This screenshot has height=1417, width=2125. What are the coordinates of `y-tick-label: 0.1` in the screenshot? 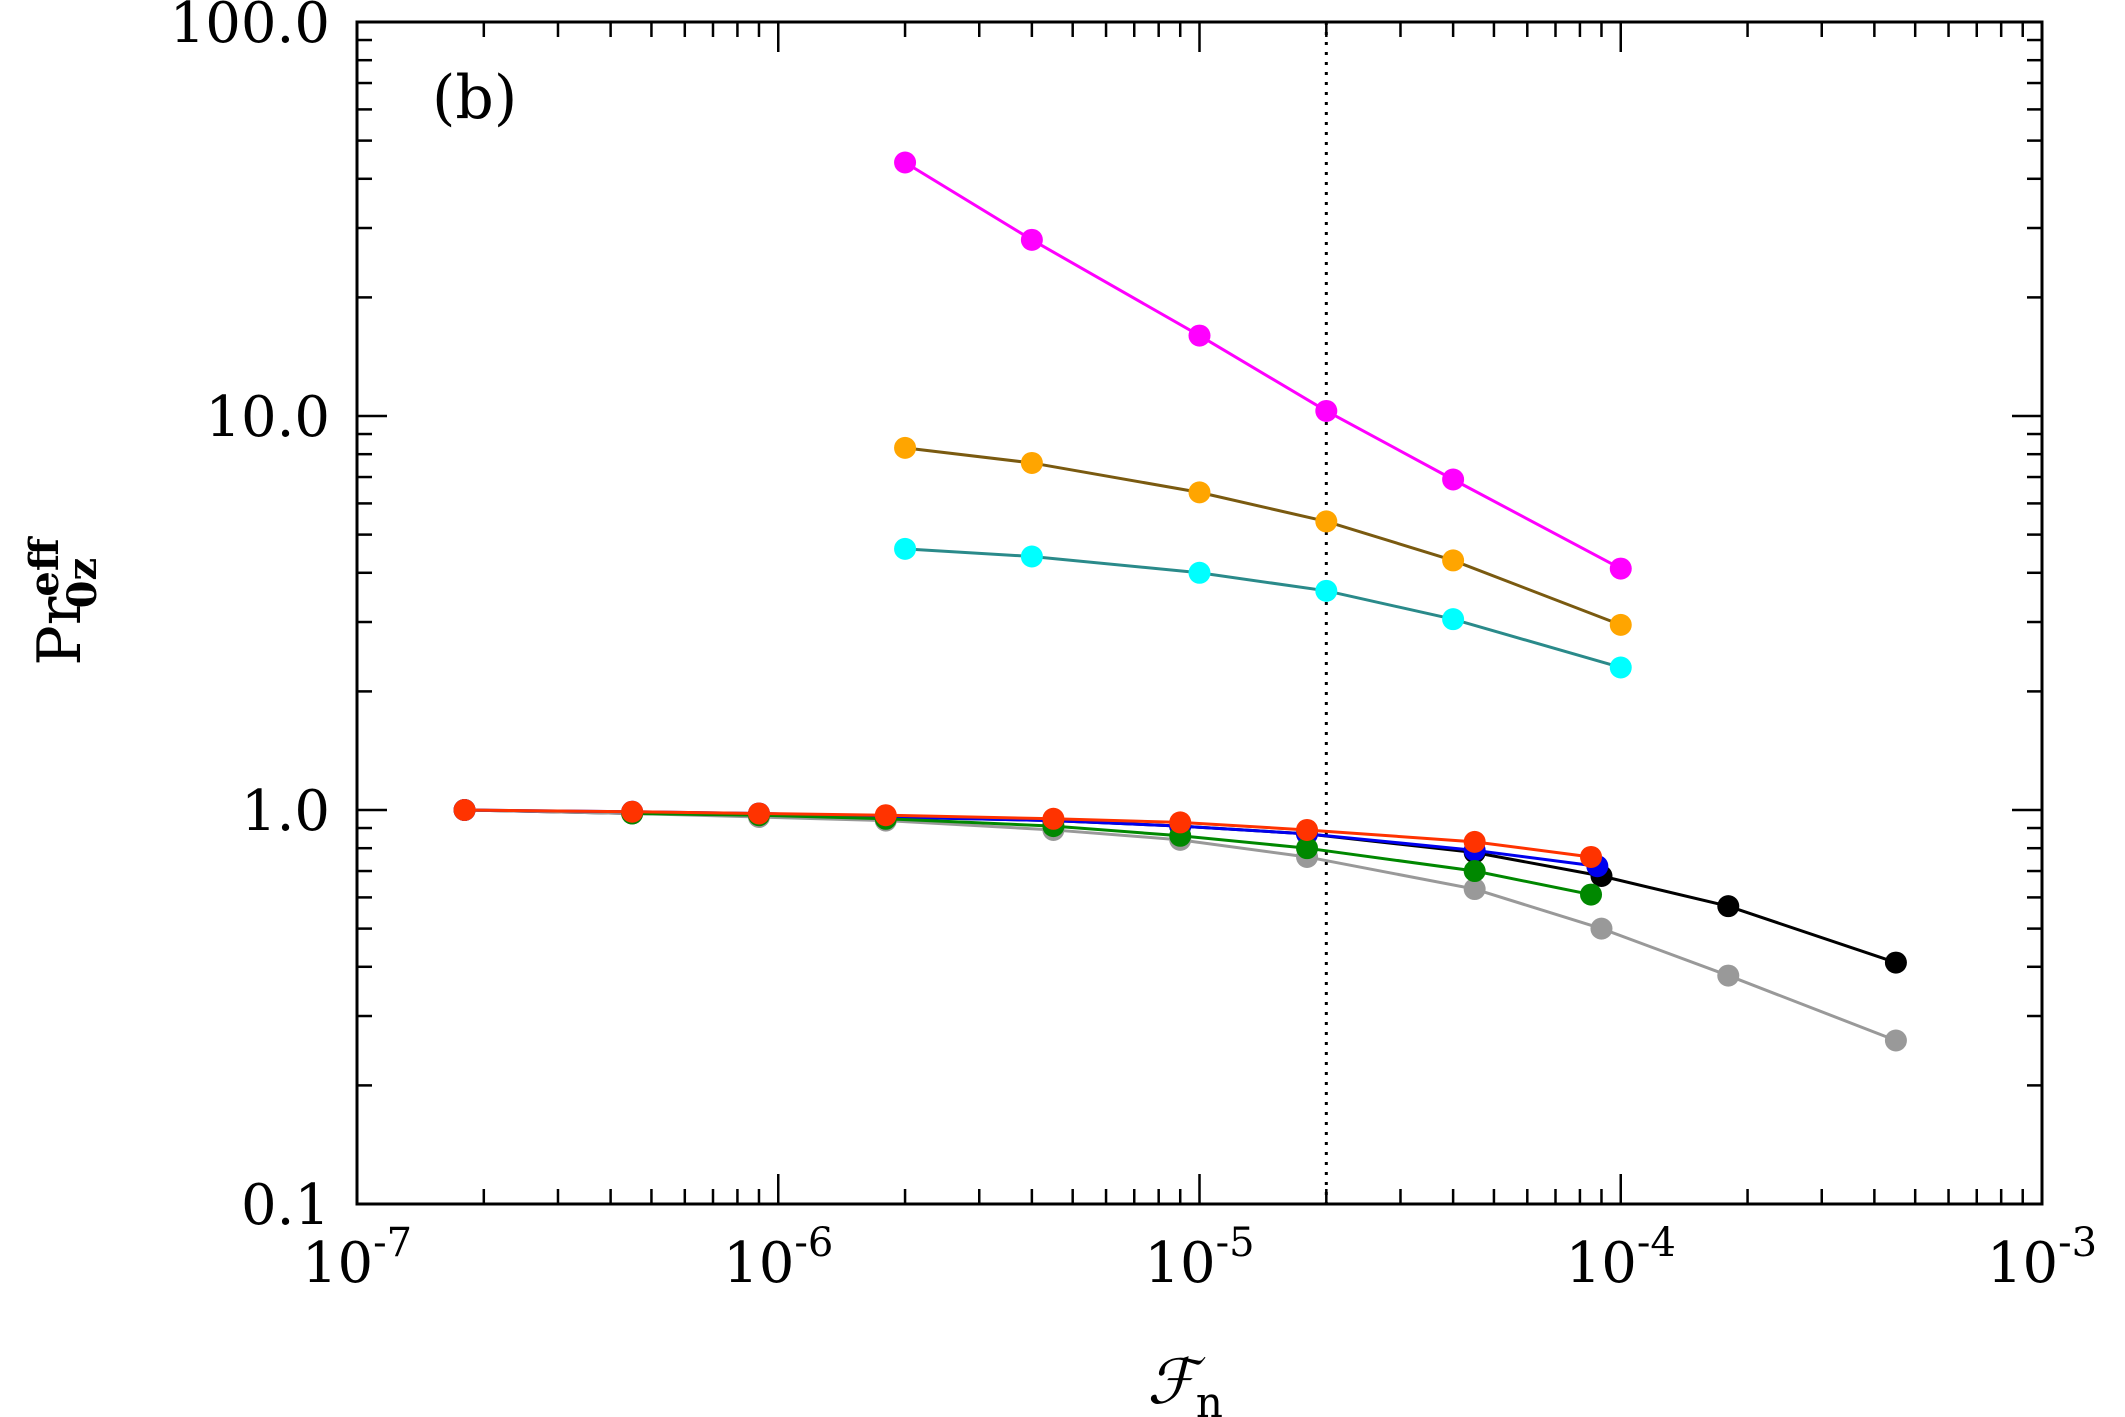 It's located at (285, 1205).